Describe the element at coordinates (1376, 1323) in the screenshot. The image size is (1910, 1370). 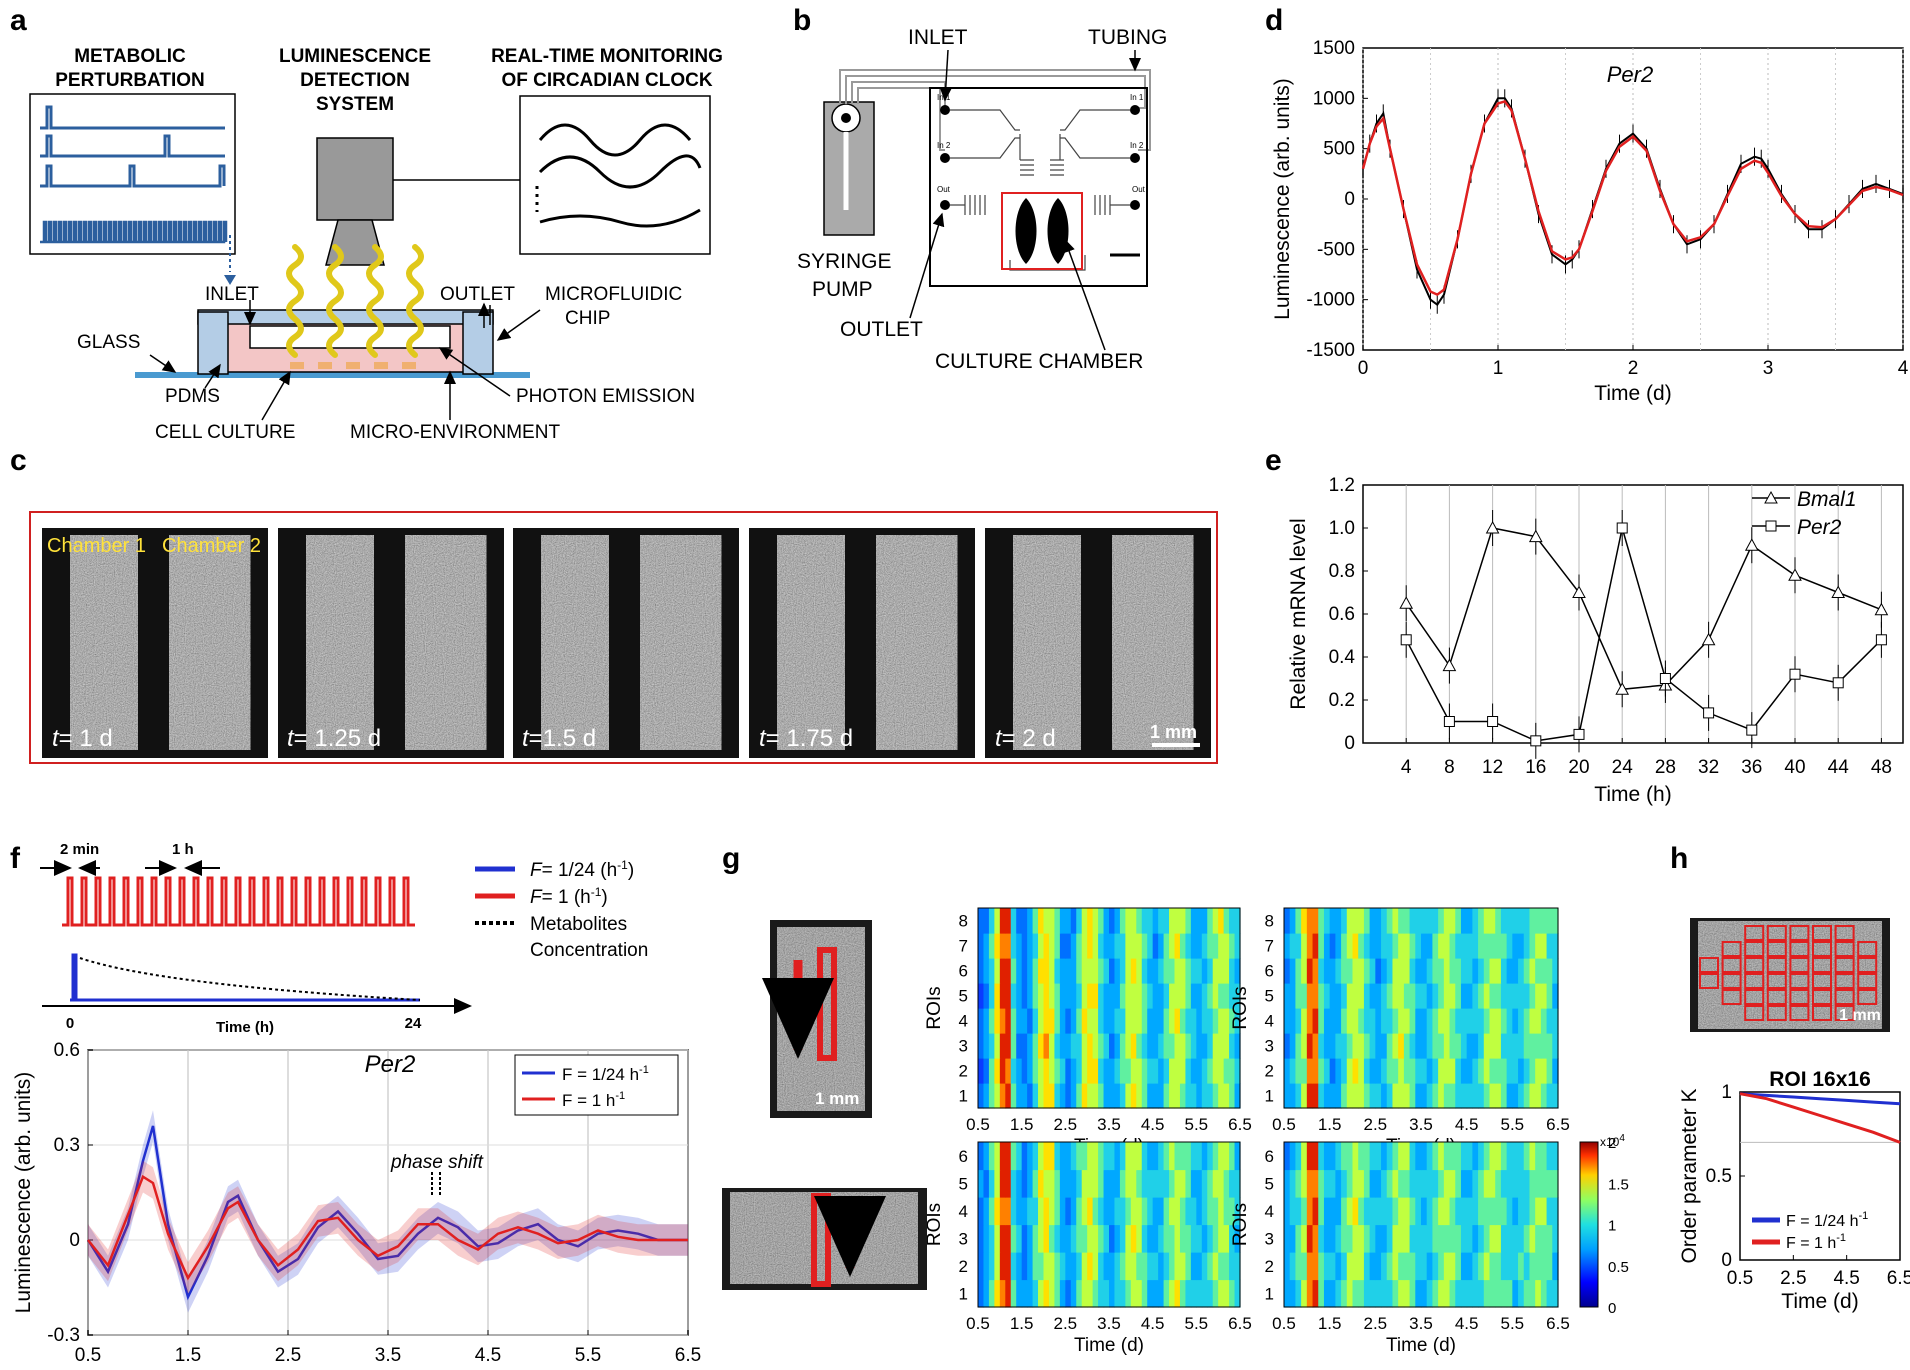
I see `g-bot-right-xtick-label-2: 2.5` at that location.